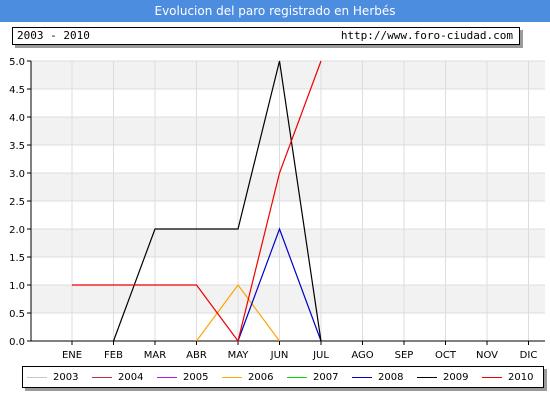  What do you see at coordinates (446, 355) in the screenshot?
I see `x-tick-label: OCT` at bounding box center [446, 355].